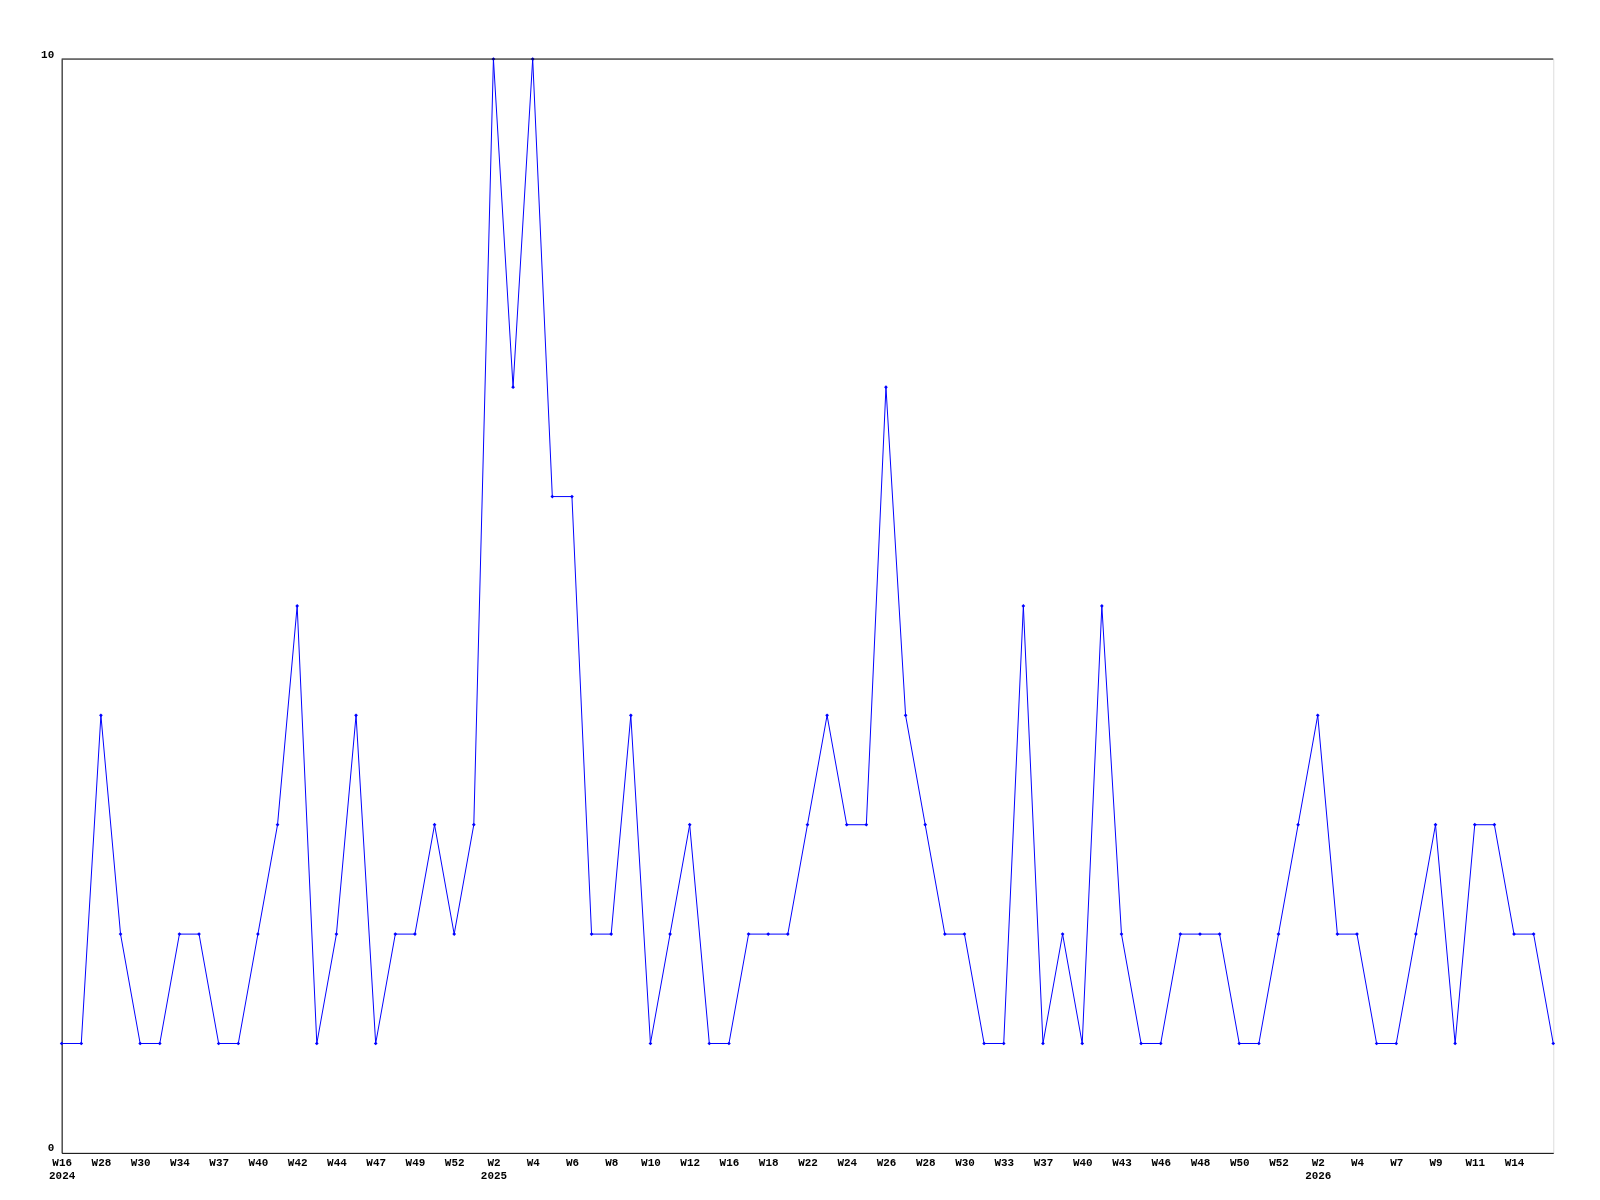  What do you see at coordinates (48, 54) in the screenshot?
I see `y-tick-label: 10` at bounding box center [48, 54].